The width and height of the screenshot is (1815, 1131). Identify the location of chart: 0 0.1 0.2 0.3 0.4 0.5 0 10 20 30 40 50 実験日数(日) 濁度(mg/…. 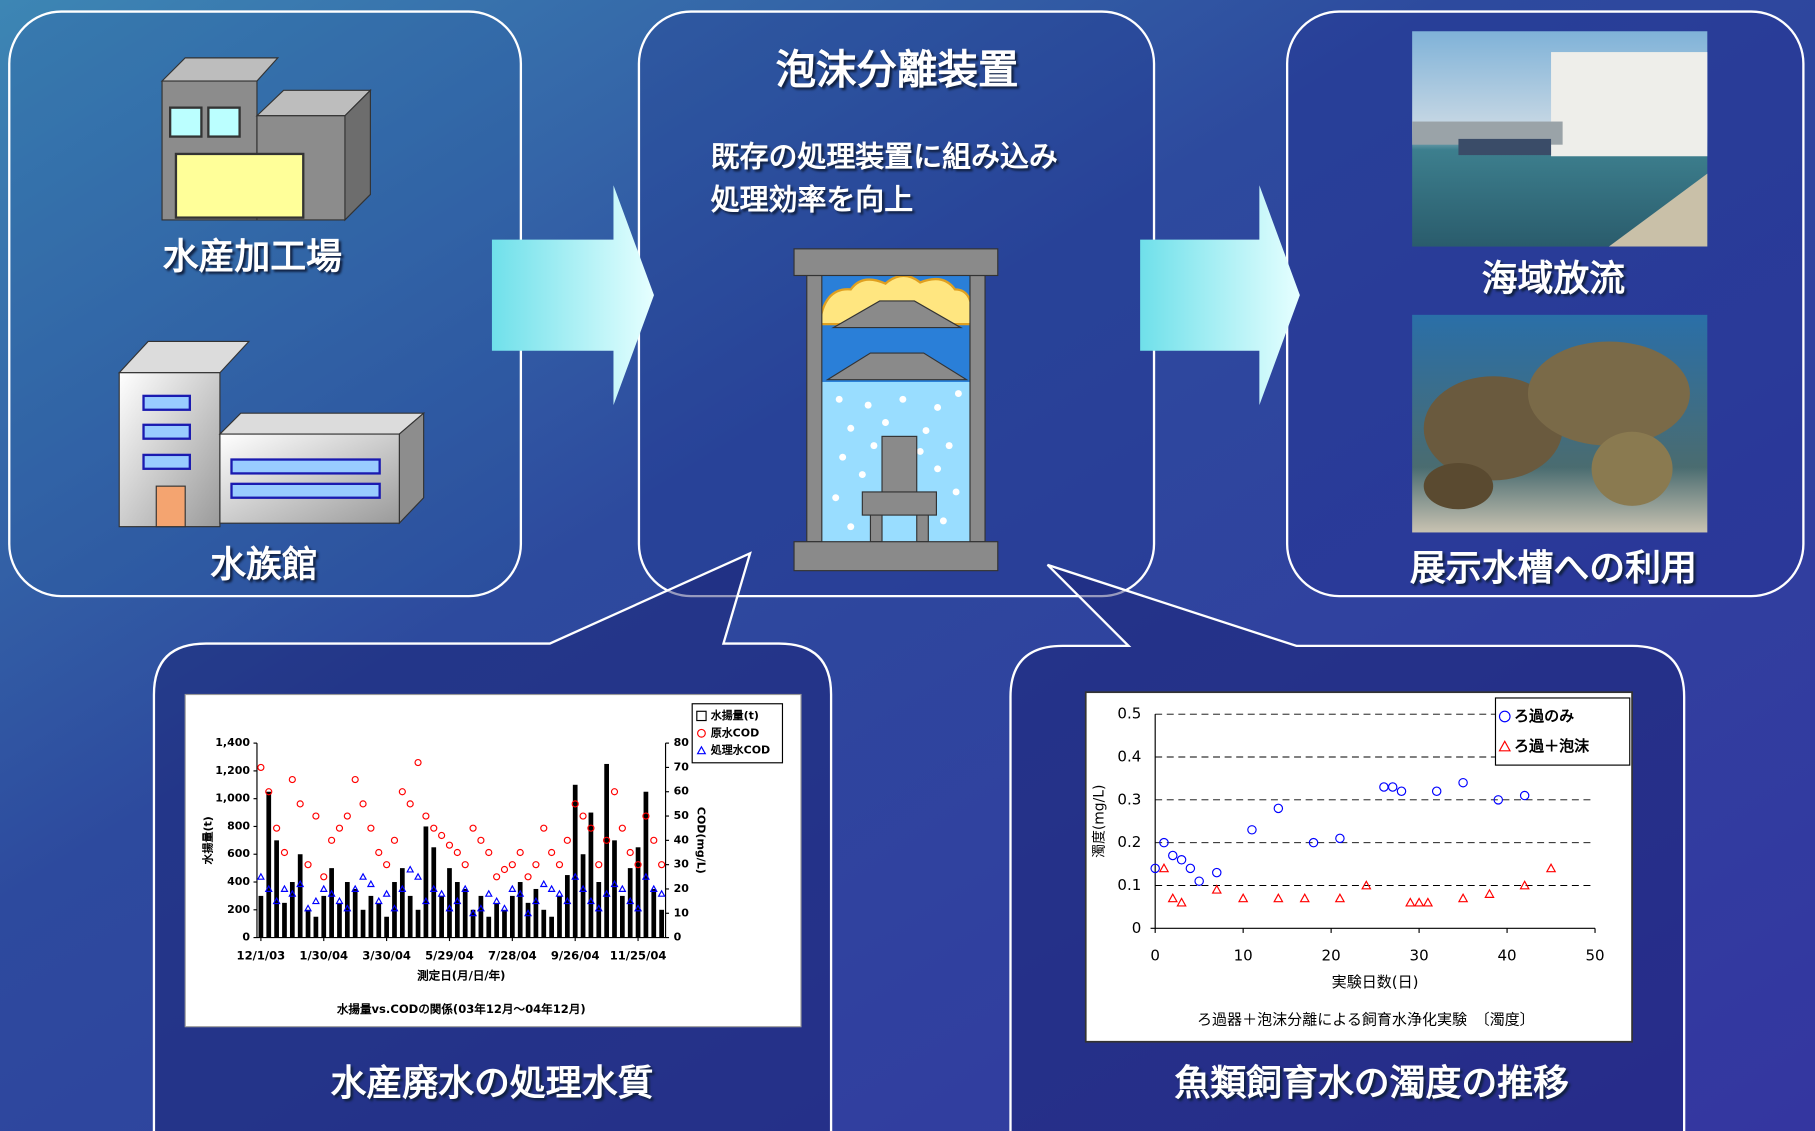
(1361, 862).